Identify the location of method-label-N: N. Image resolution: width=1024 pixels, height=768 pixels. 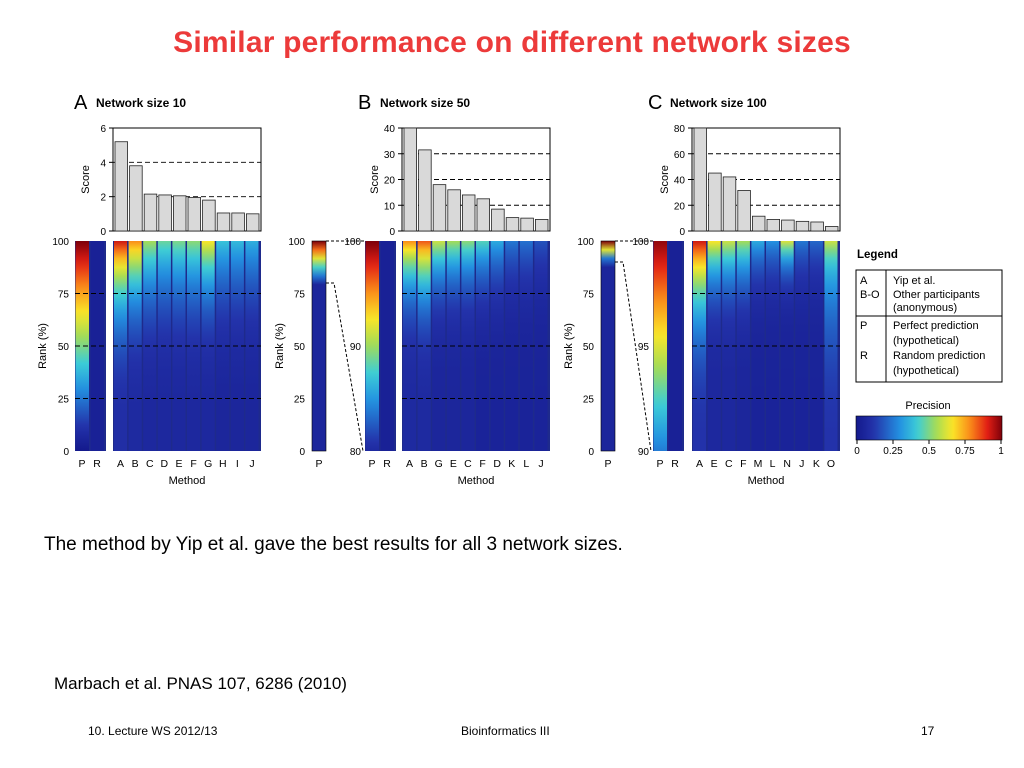
(787, 464).